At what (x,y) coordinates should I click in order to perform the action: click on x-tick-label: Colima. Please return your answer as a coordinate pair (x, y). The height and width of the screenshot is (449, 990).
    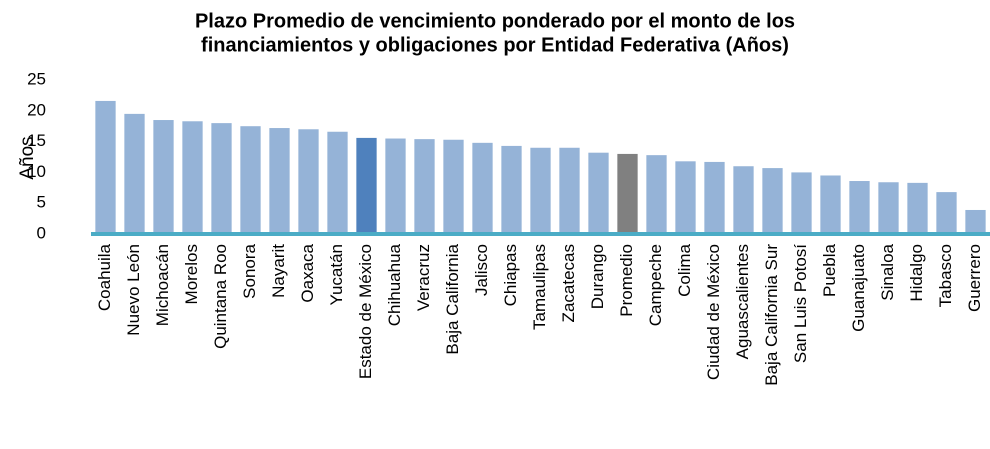
    Looking at the image, I should click on (684, 269).